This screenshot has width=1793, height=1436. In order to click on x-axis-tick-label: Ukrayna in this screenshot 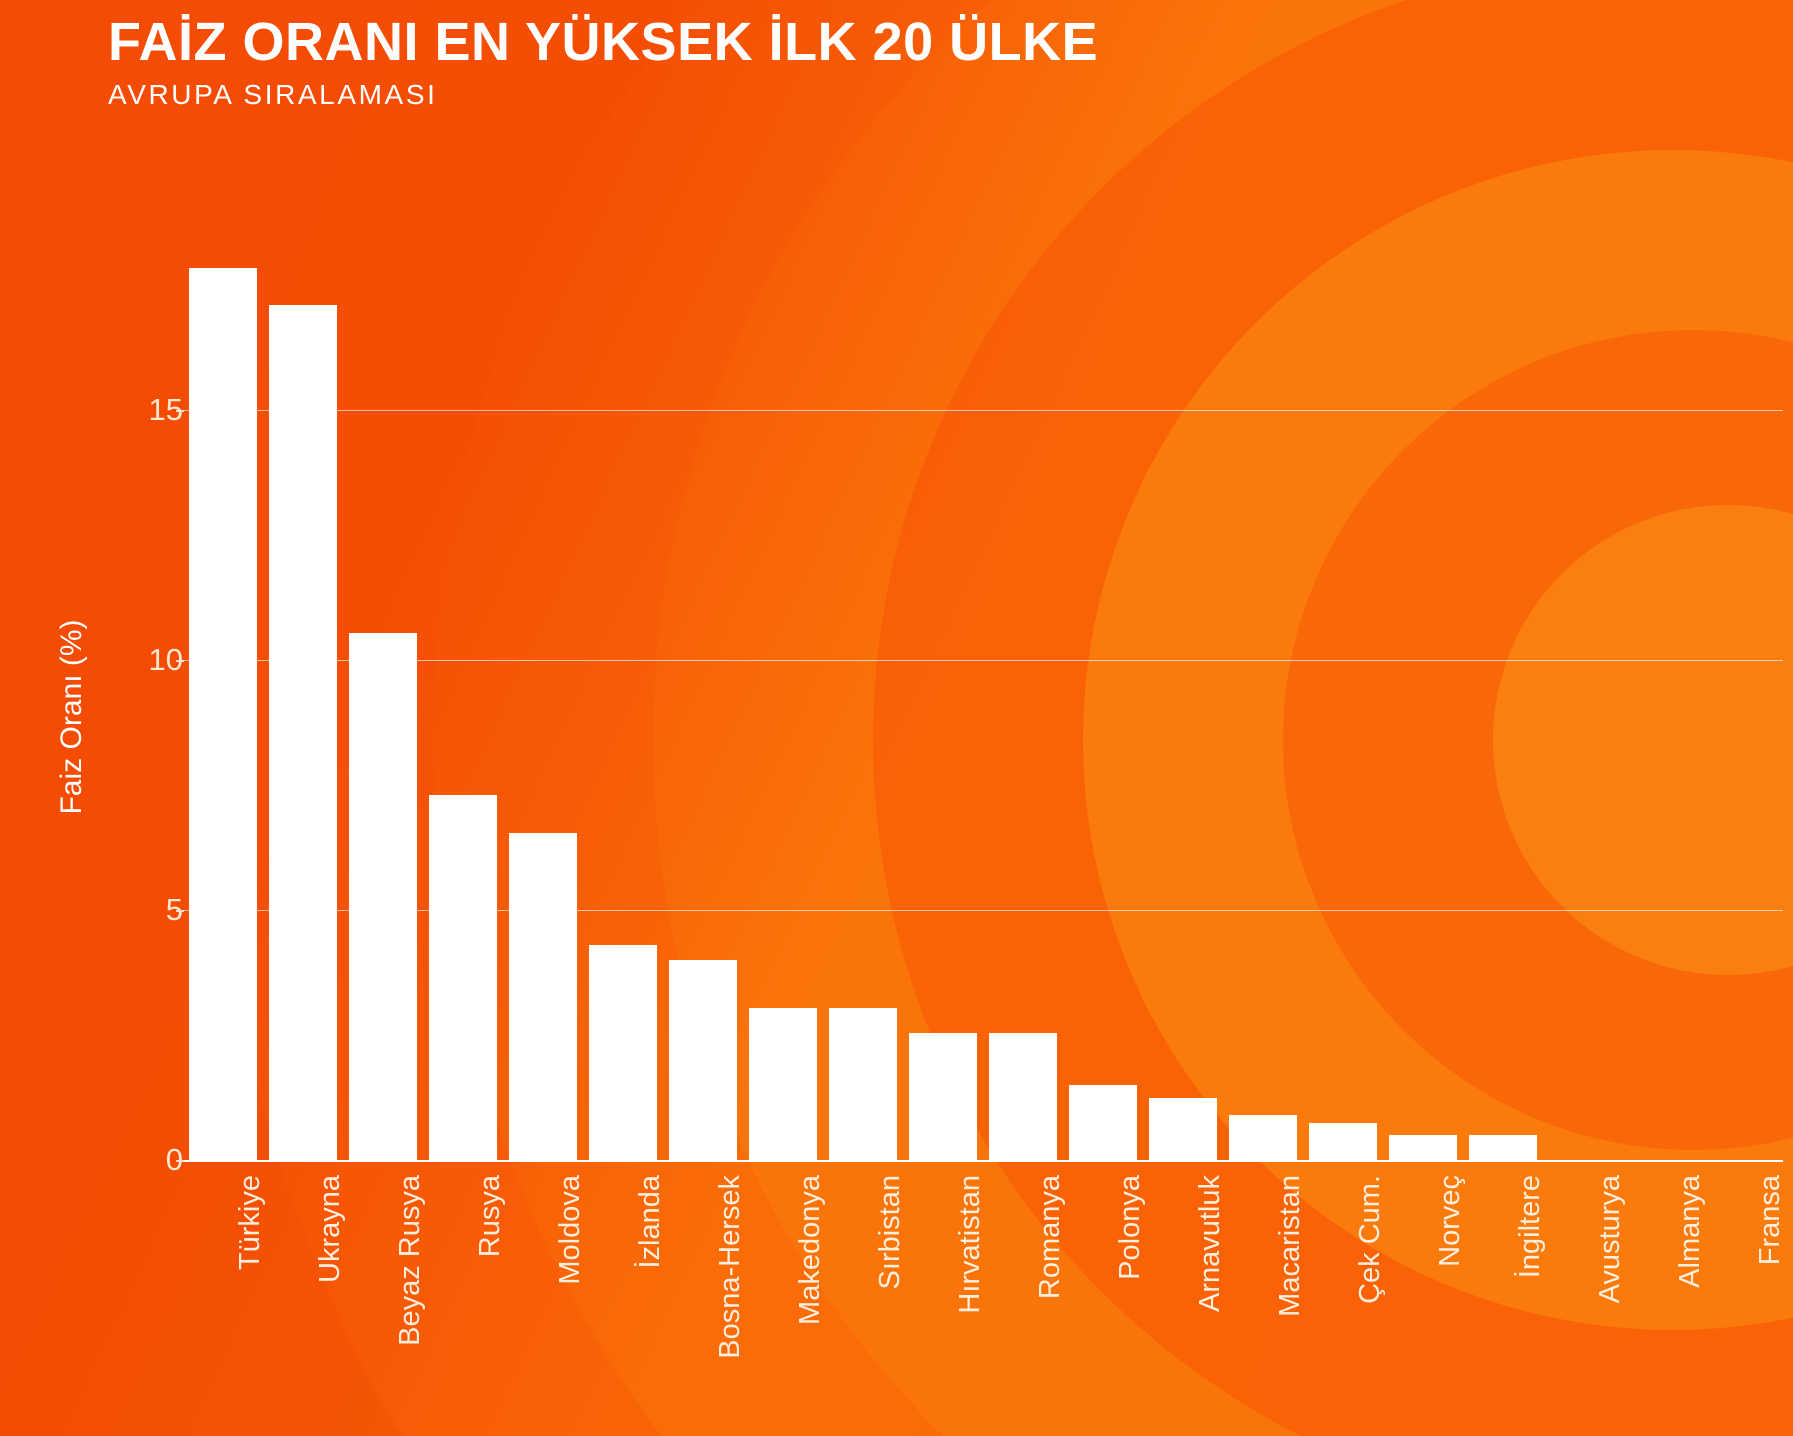, I will do `click(330, 1229)`.